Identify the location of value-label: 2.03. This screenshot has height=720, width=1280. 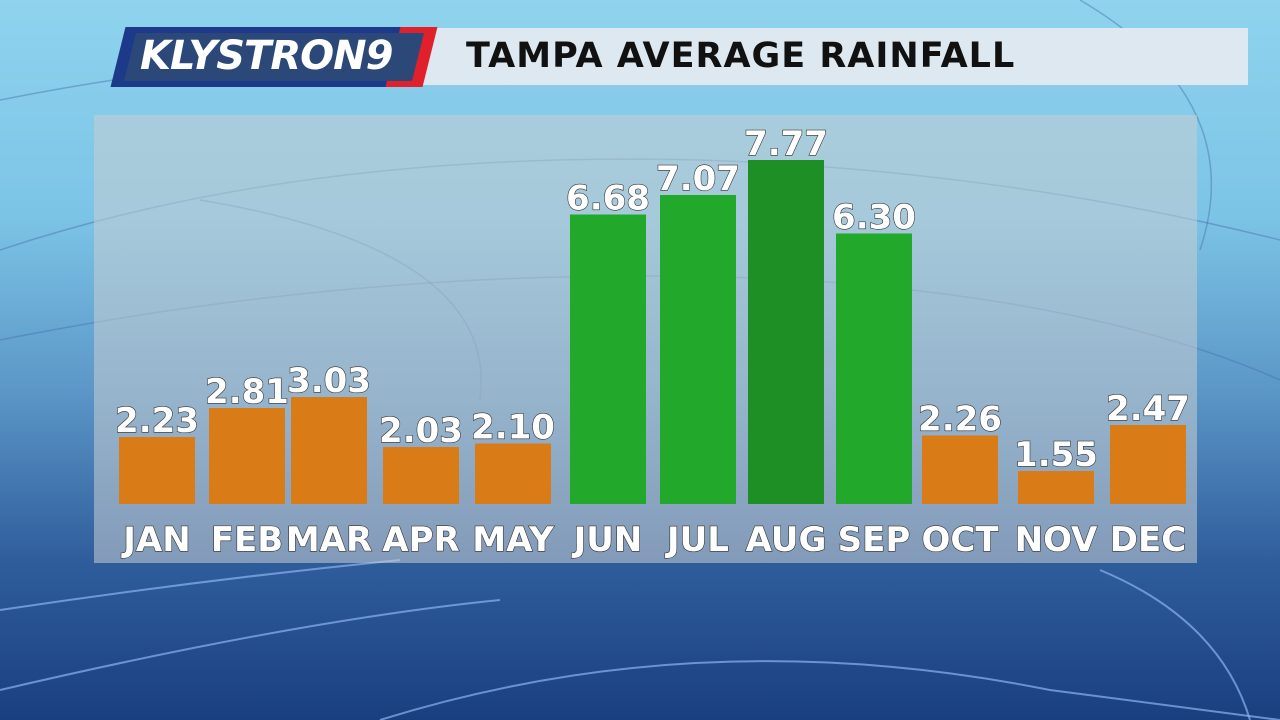
(421, 431).